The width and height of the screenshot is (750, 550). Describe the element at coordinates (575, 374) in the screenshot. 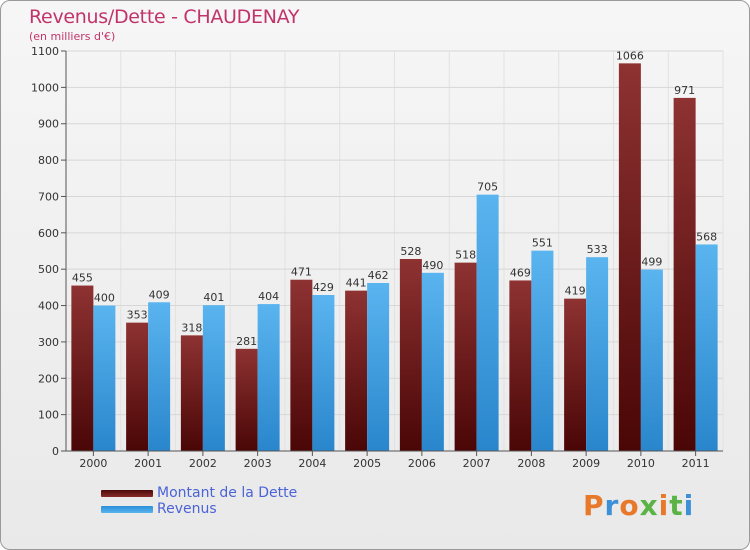

I see `bar-debt-2009` at that location.